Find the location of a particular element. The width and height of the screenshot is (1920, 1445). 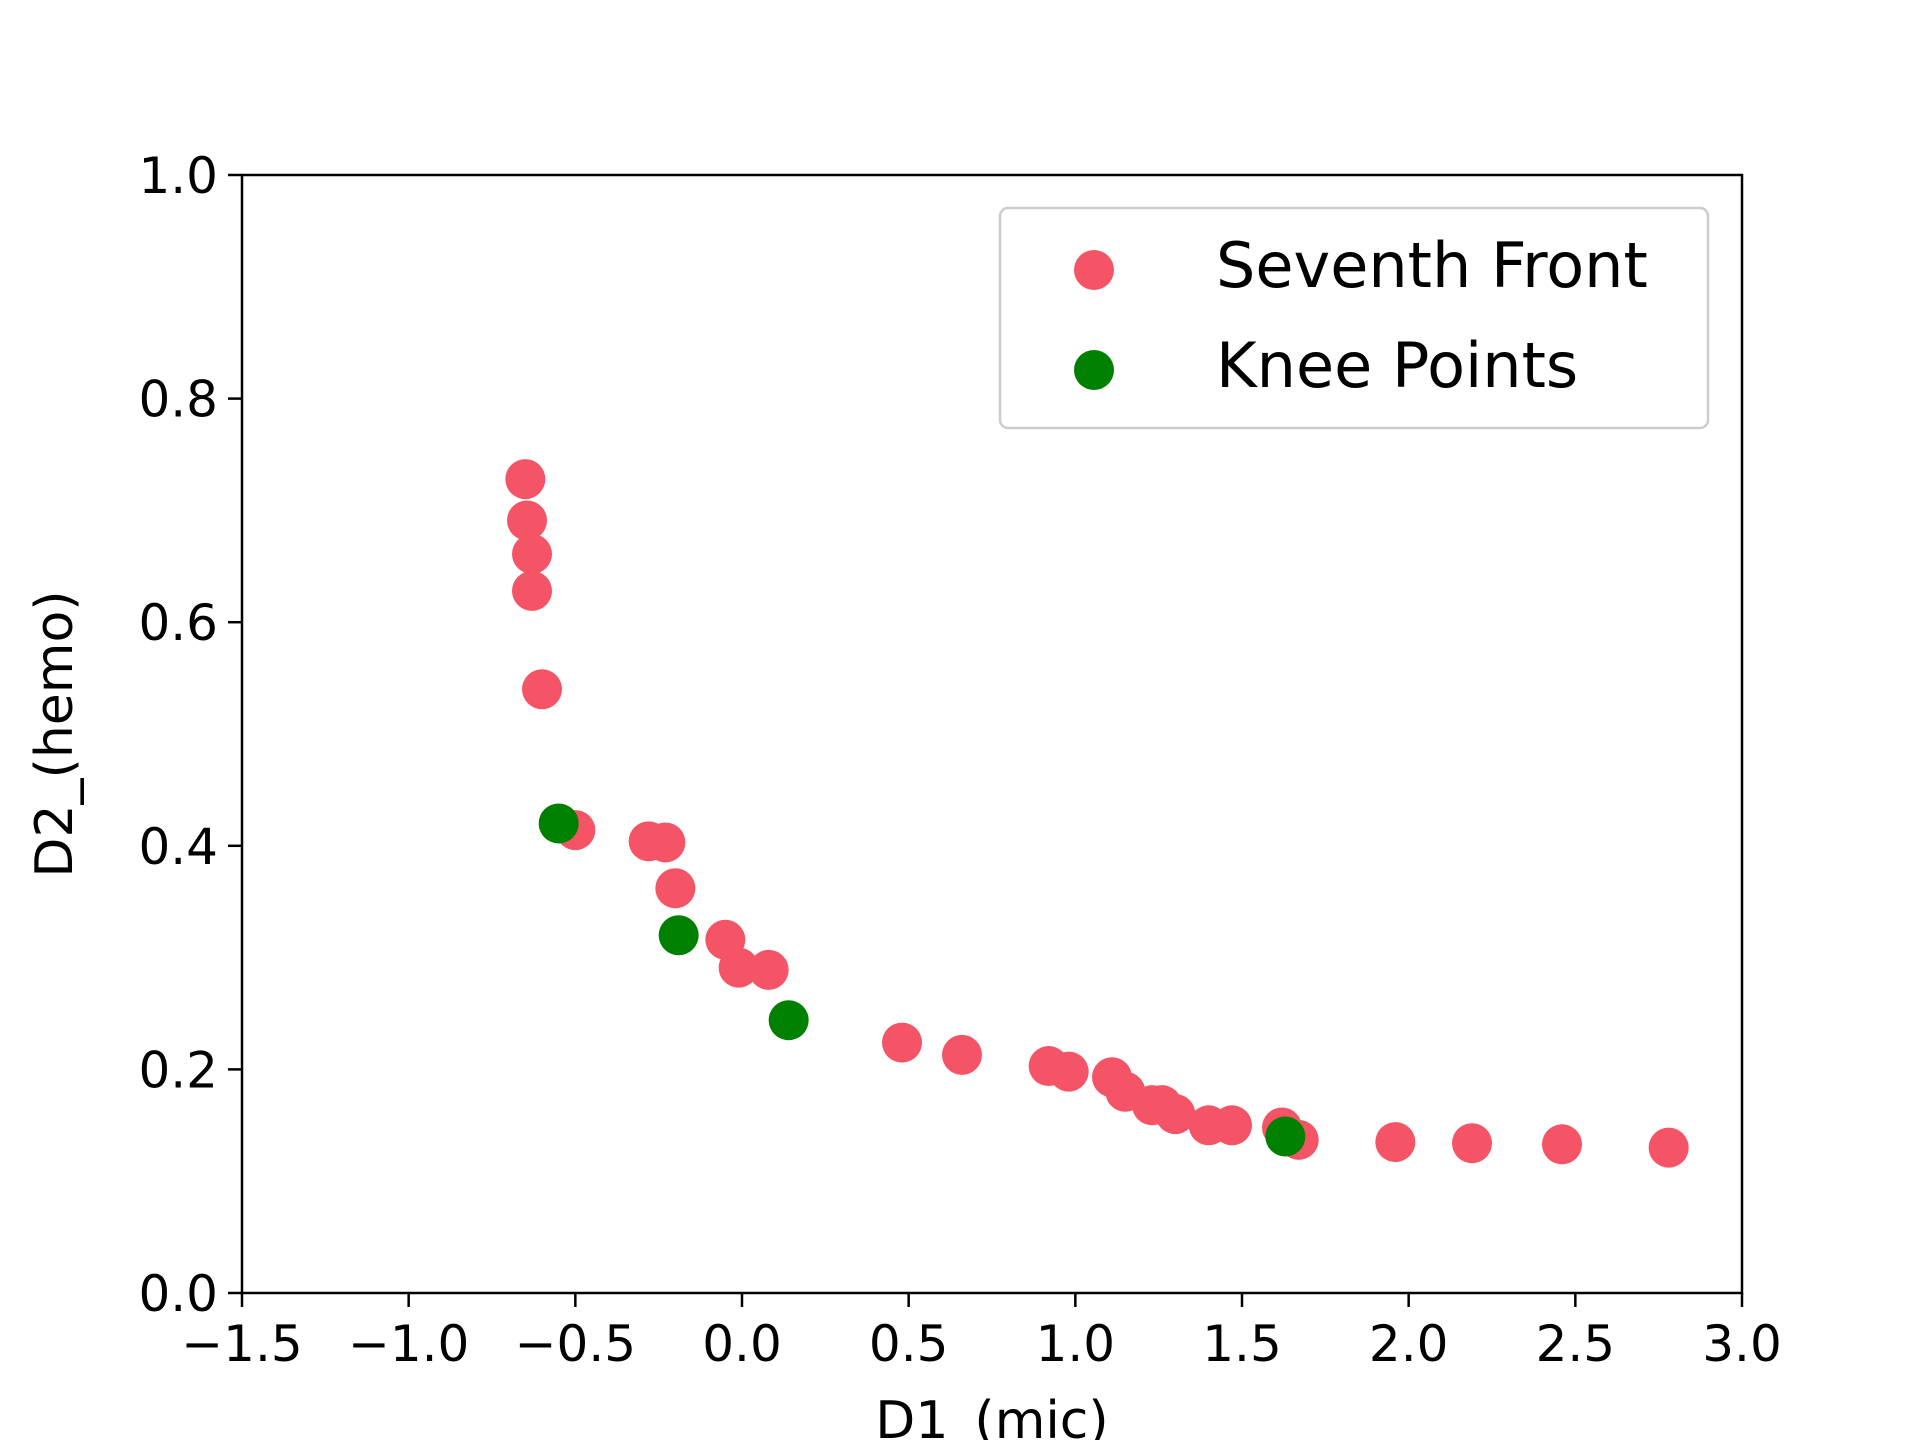

legend-label-seventh-front: Seventh Front is located at coordinates (1432, 265).